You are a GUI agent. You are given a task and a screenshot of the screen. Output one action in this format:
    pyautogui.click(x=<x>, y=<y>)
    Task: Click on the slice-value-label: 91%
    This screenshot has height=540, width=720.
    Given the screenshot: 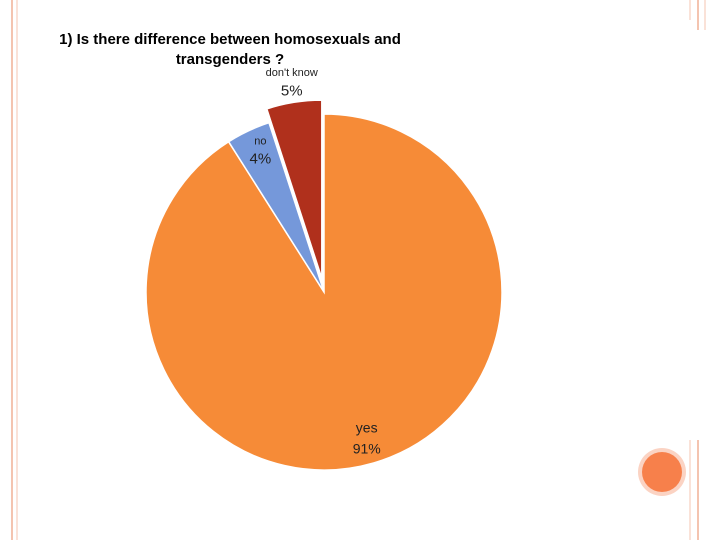 What is the action you would take?
    pyautogui.click(x=367, y=449)
    